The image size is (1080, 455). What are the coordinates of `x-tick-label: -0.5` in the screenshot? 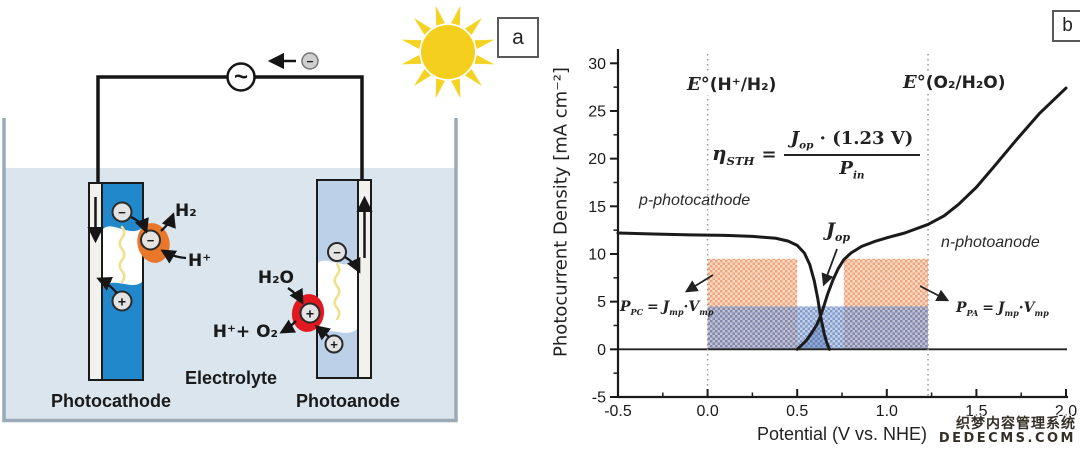 It's located at (618, 411).